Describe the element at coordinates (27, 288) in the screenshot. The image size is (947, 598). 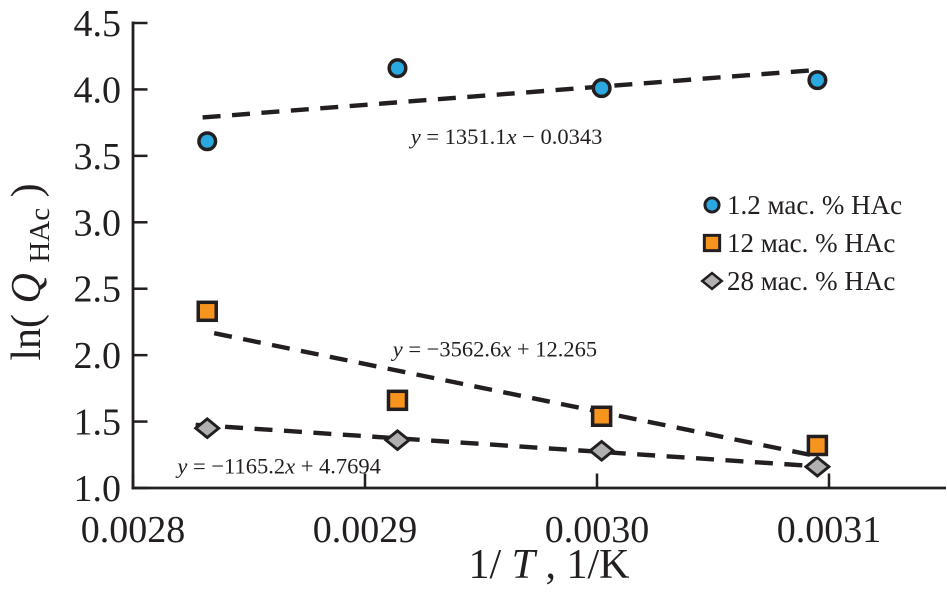
I see `y-axis-title-var: Q` at that location.